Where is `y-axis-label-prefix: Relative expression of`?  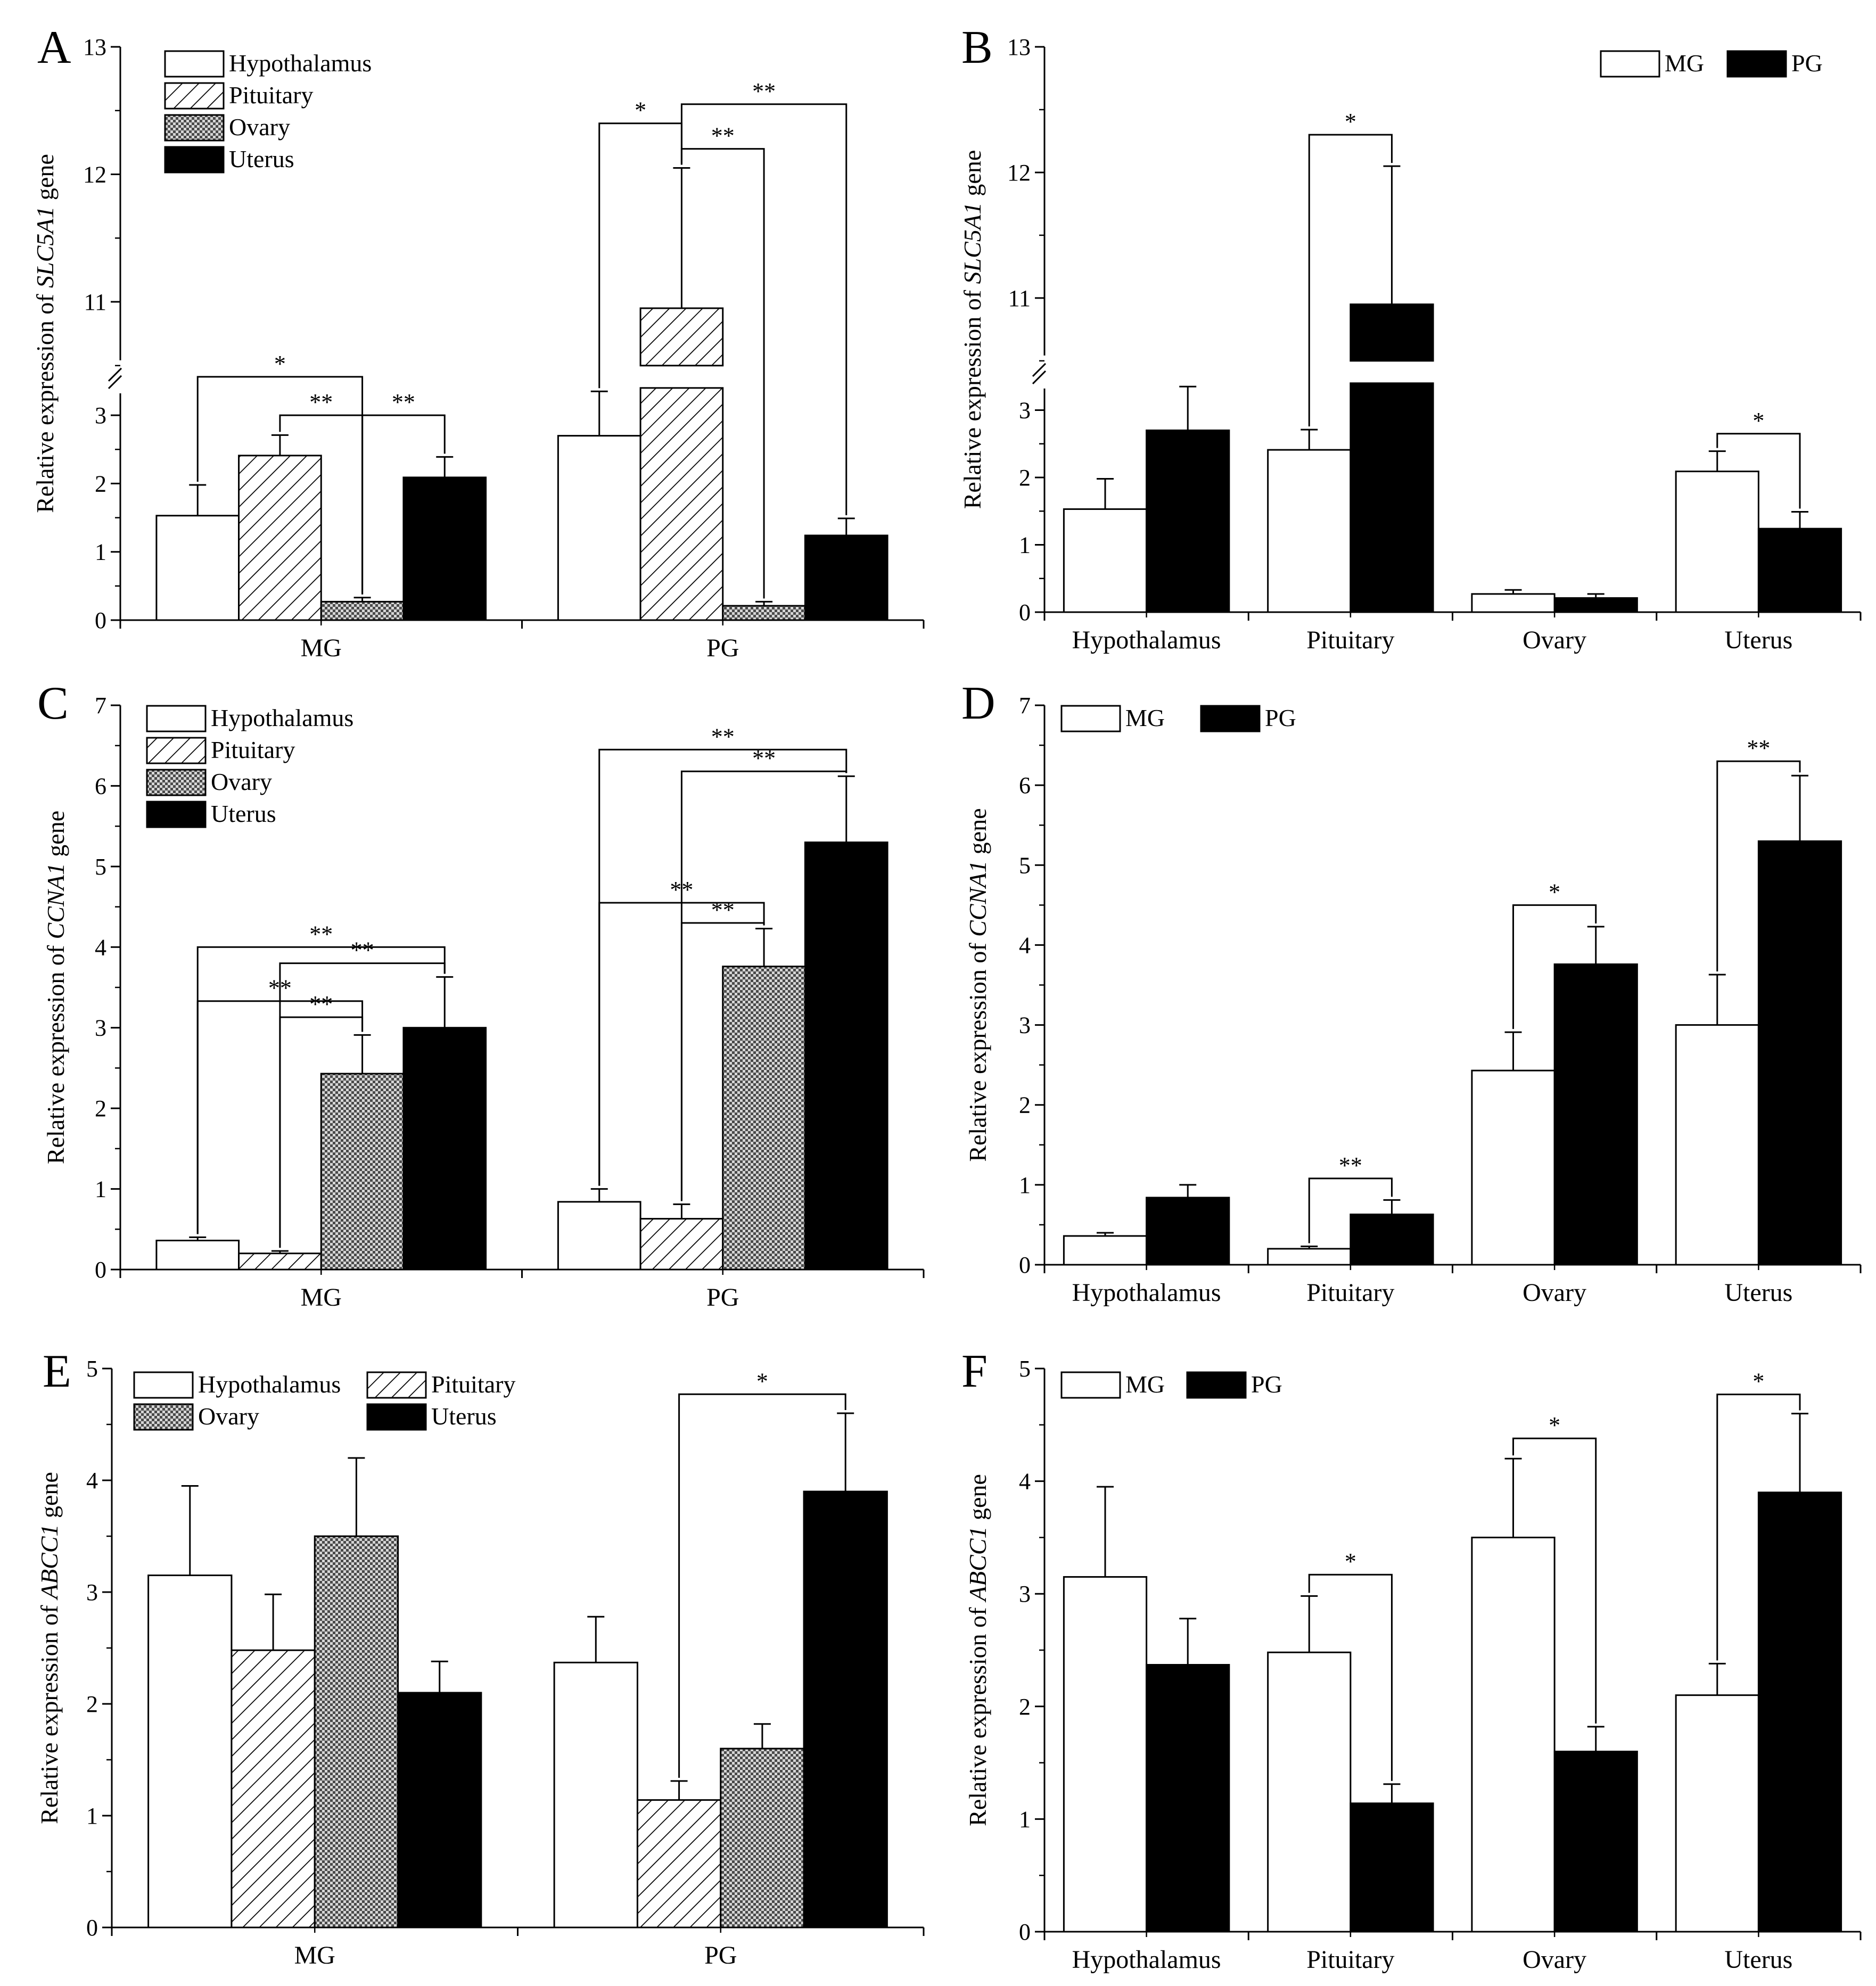 y-axis-label-prefix: Relative expression of is located at coordinates (977, 1713).